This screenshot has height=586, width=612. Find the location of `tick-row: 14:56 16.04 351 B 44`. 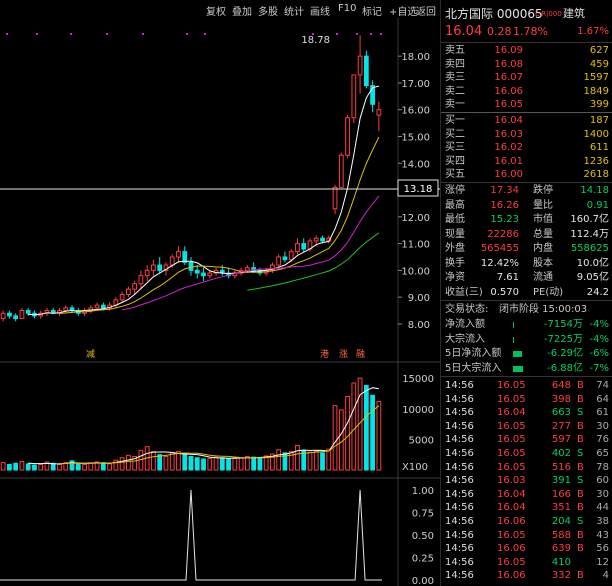

tick-row: 14:56 16.04 351 B 44 is located at coordinates (526, 507).